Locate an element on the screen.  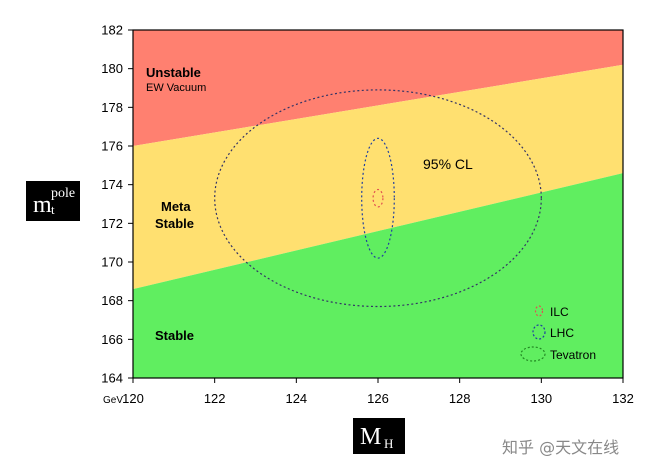
x-axis-title-main: M is located at coordinates (371, 437).